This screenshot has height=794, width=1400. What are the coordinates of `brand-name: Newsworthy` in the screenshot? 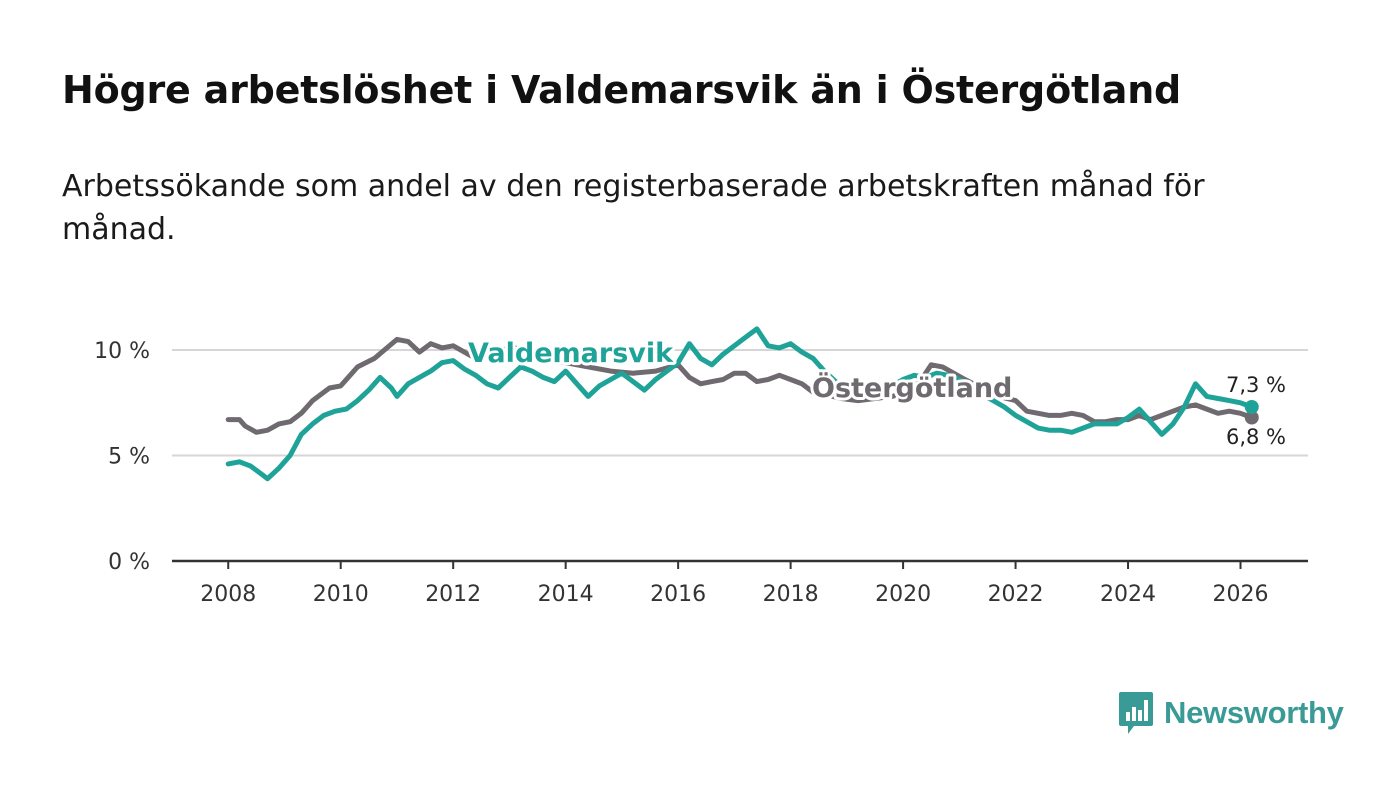 It's located at (1254, 712).